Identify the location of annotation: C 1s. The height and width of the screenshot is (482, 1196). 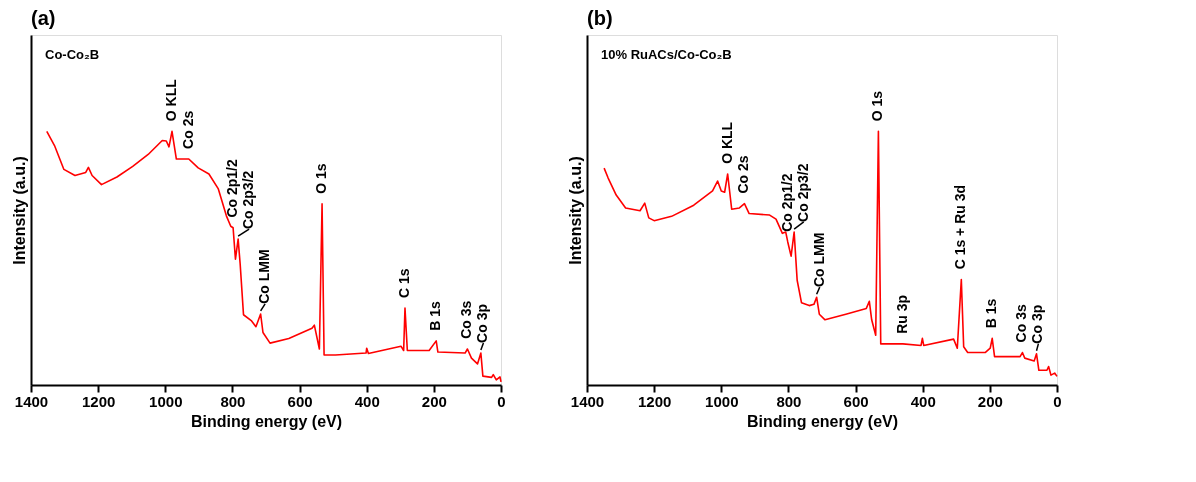
(403, 283).